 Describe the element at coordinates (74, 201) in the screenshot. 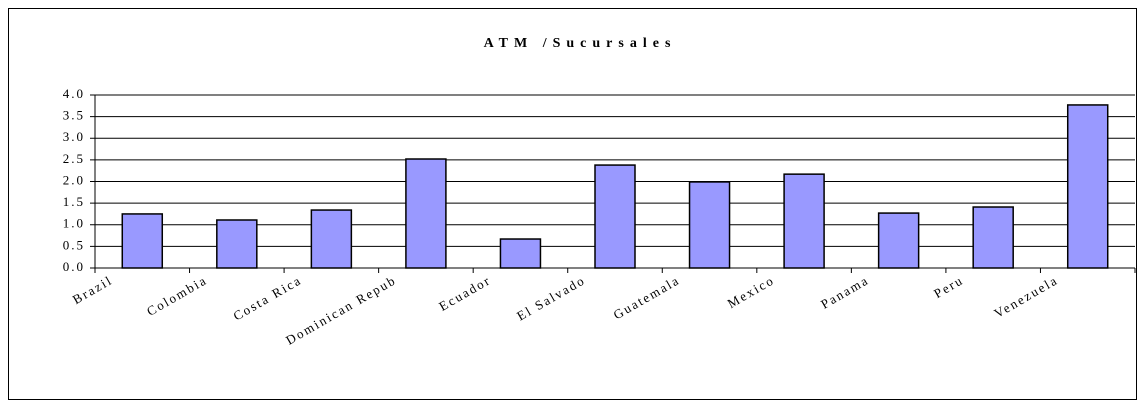

I see `y-tick-label: 1.5` at that location.